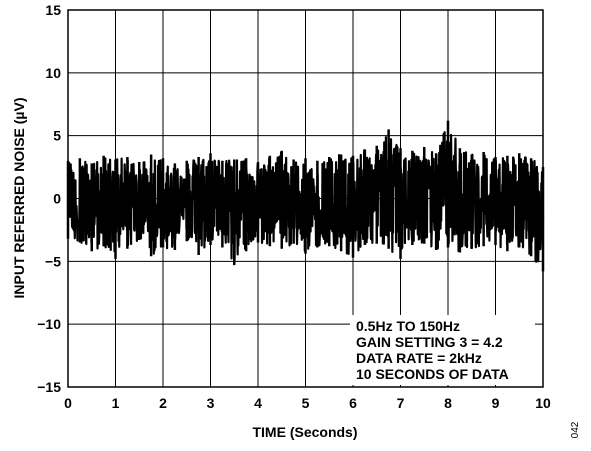  I want to click on annotation-line: DATA RATE = 2kHz, so click(419, 358).